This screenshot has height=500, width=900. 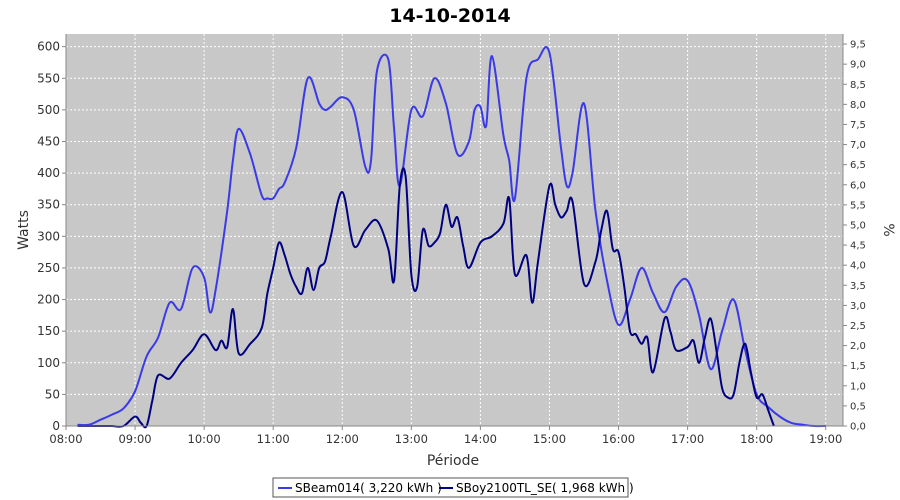 What do you see at coordinates (858, 165) in the screenshot?
I see `y2-tick-label: 6,5` at bounding box center [858, 165].